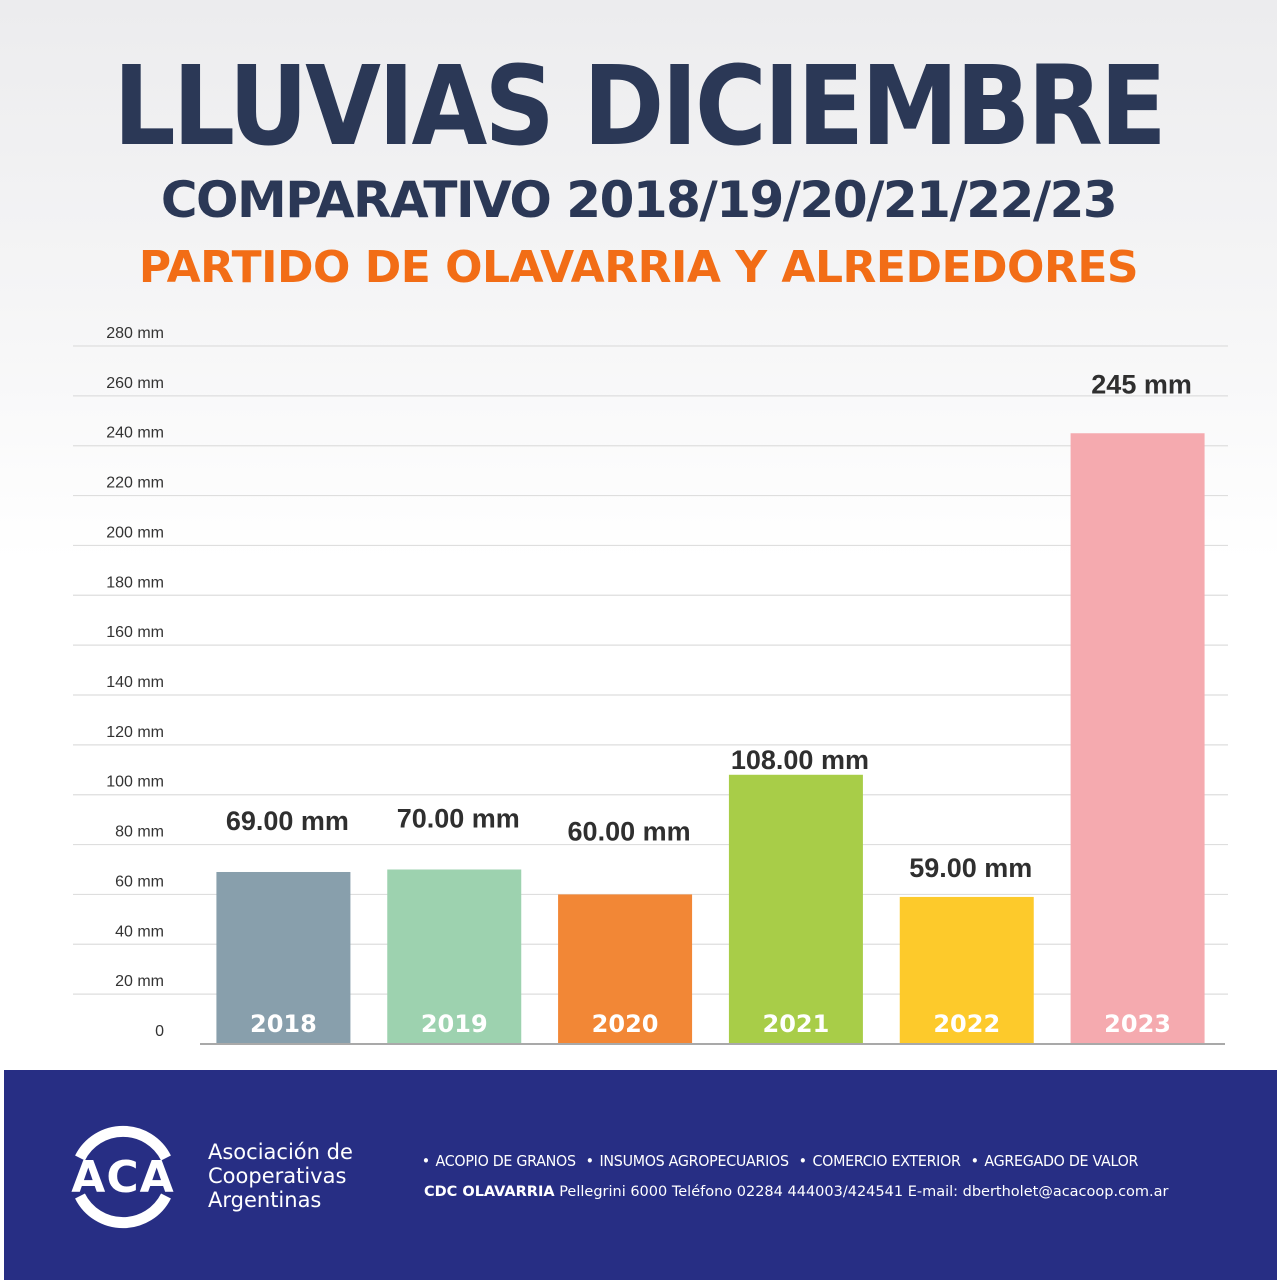  What do you see at coordinates (135, 433) in the screenshot?
I see `y-tick-label: 240 mm` at bounding box center [135, 433].